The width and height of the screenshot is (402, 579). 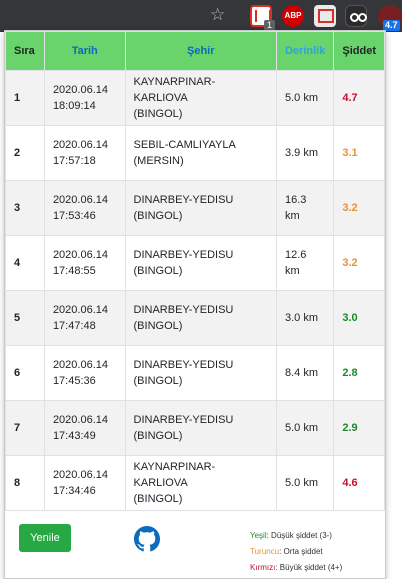 What do you see at coordinates (356, 16) in the screenshot?
I see `robot-extension-icon` at bounding box center [356, 16].